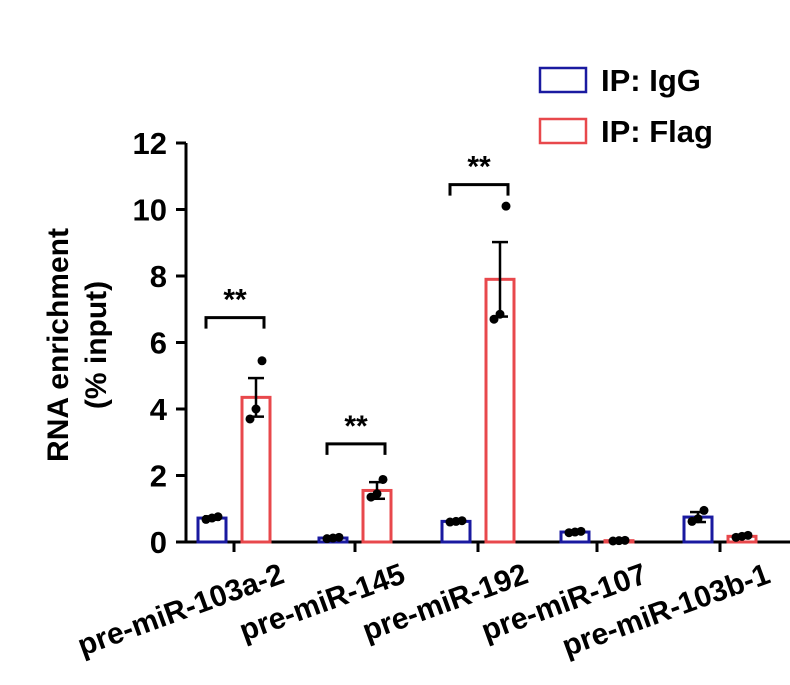 The width and height of the screenshot is (790, 685). I want to click on legend-label-flag: IP: Flag, so click(657, 131).